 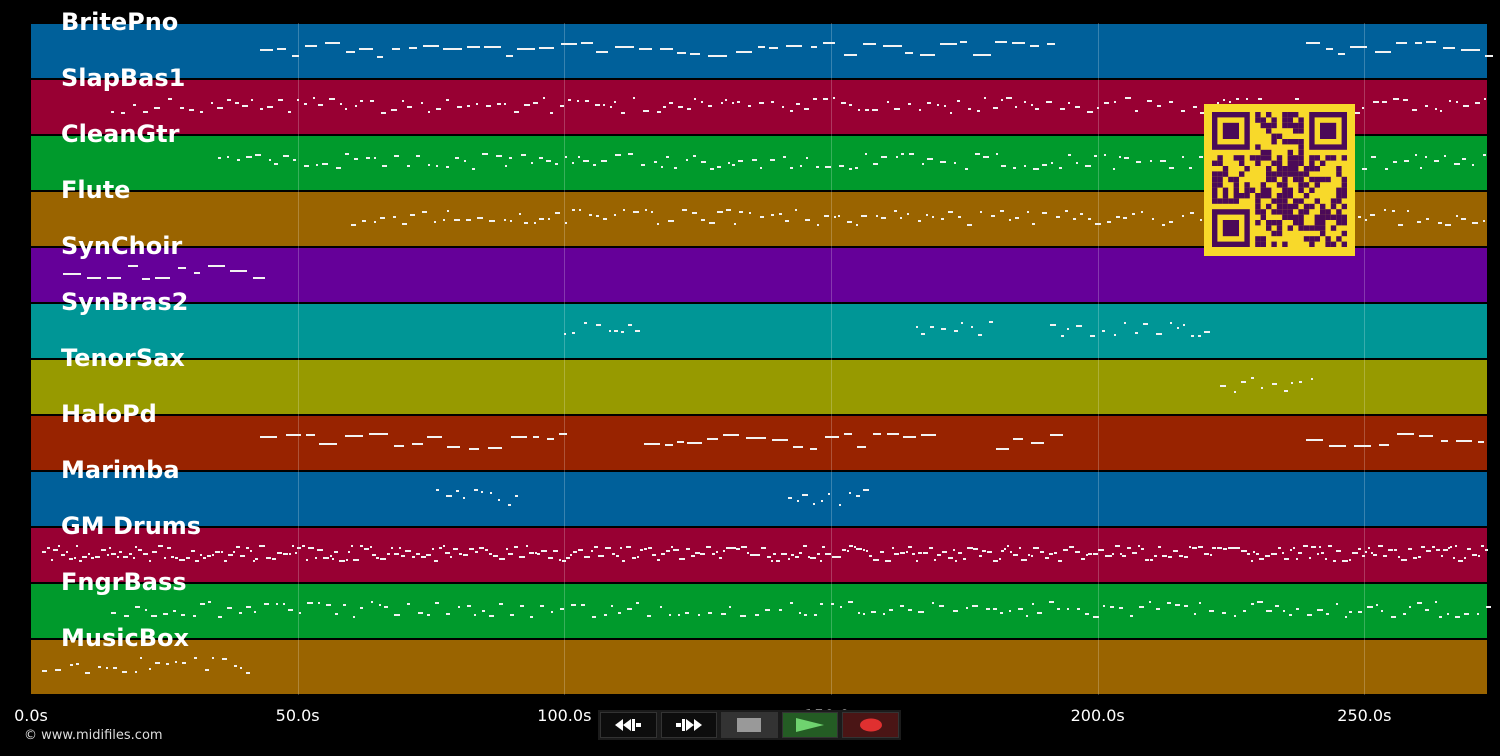 I want to click on fast-forward-button, so click(x=689, y=725).